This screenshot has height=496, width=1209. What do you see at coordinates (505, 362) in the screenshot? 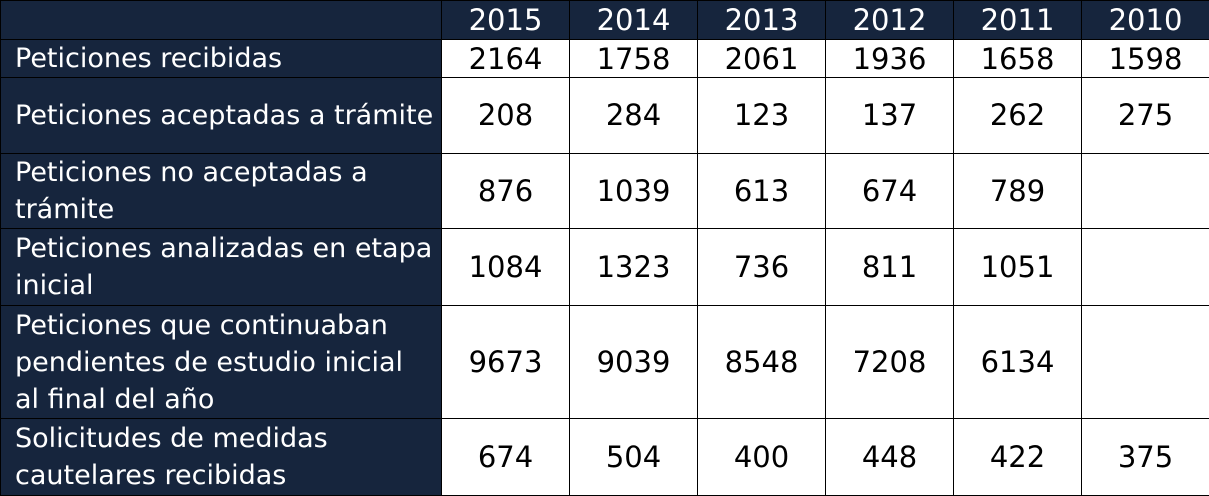
I see `table-cell: 9673` at bounding box center [505, 362].